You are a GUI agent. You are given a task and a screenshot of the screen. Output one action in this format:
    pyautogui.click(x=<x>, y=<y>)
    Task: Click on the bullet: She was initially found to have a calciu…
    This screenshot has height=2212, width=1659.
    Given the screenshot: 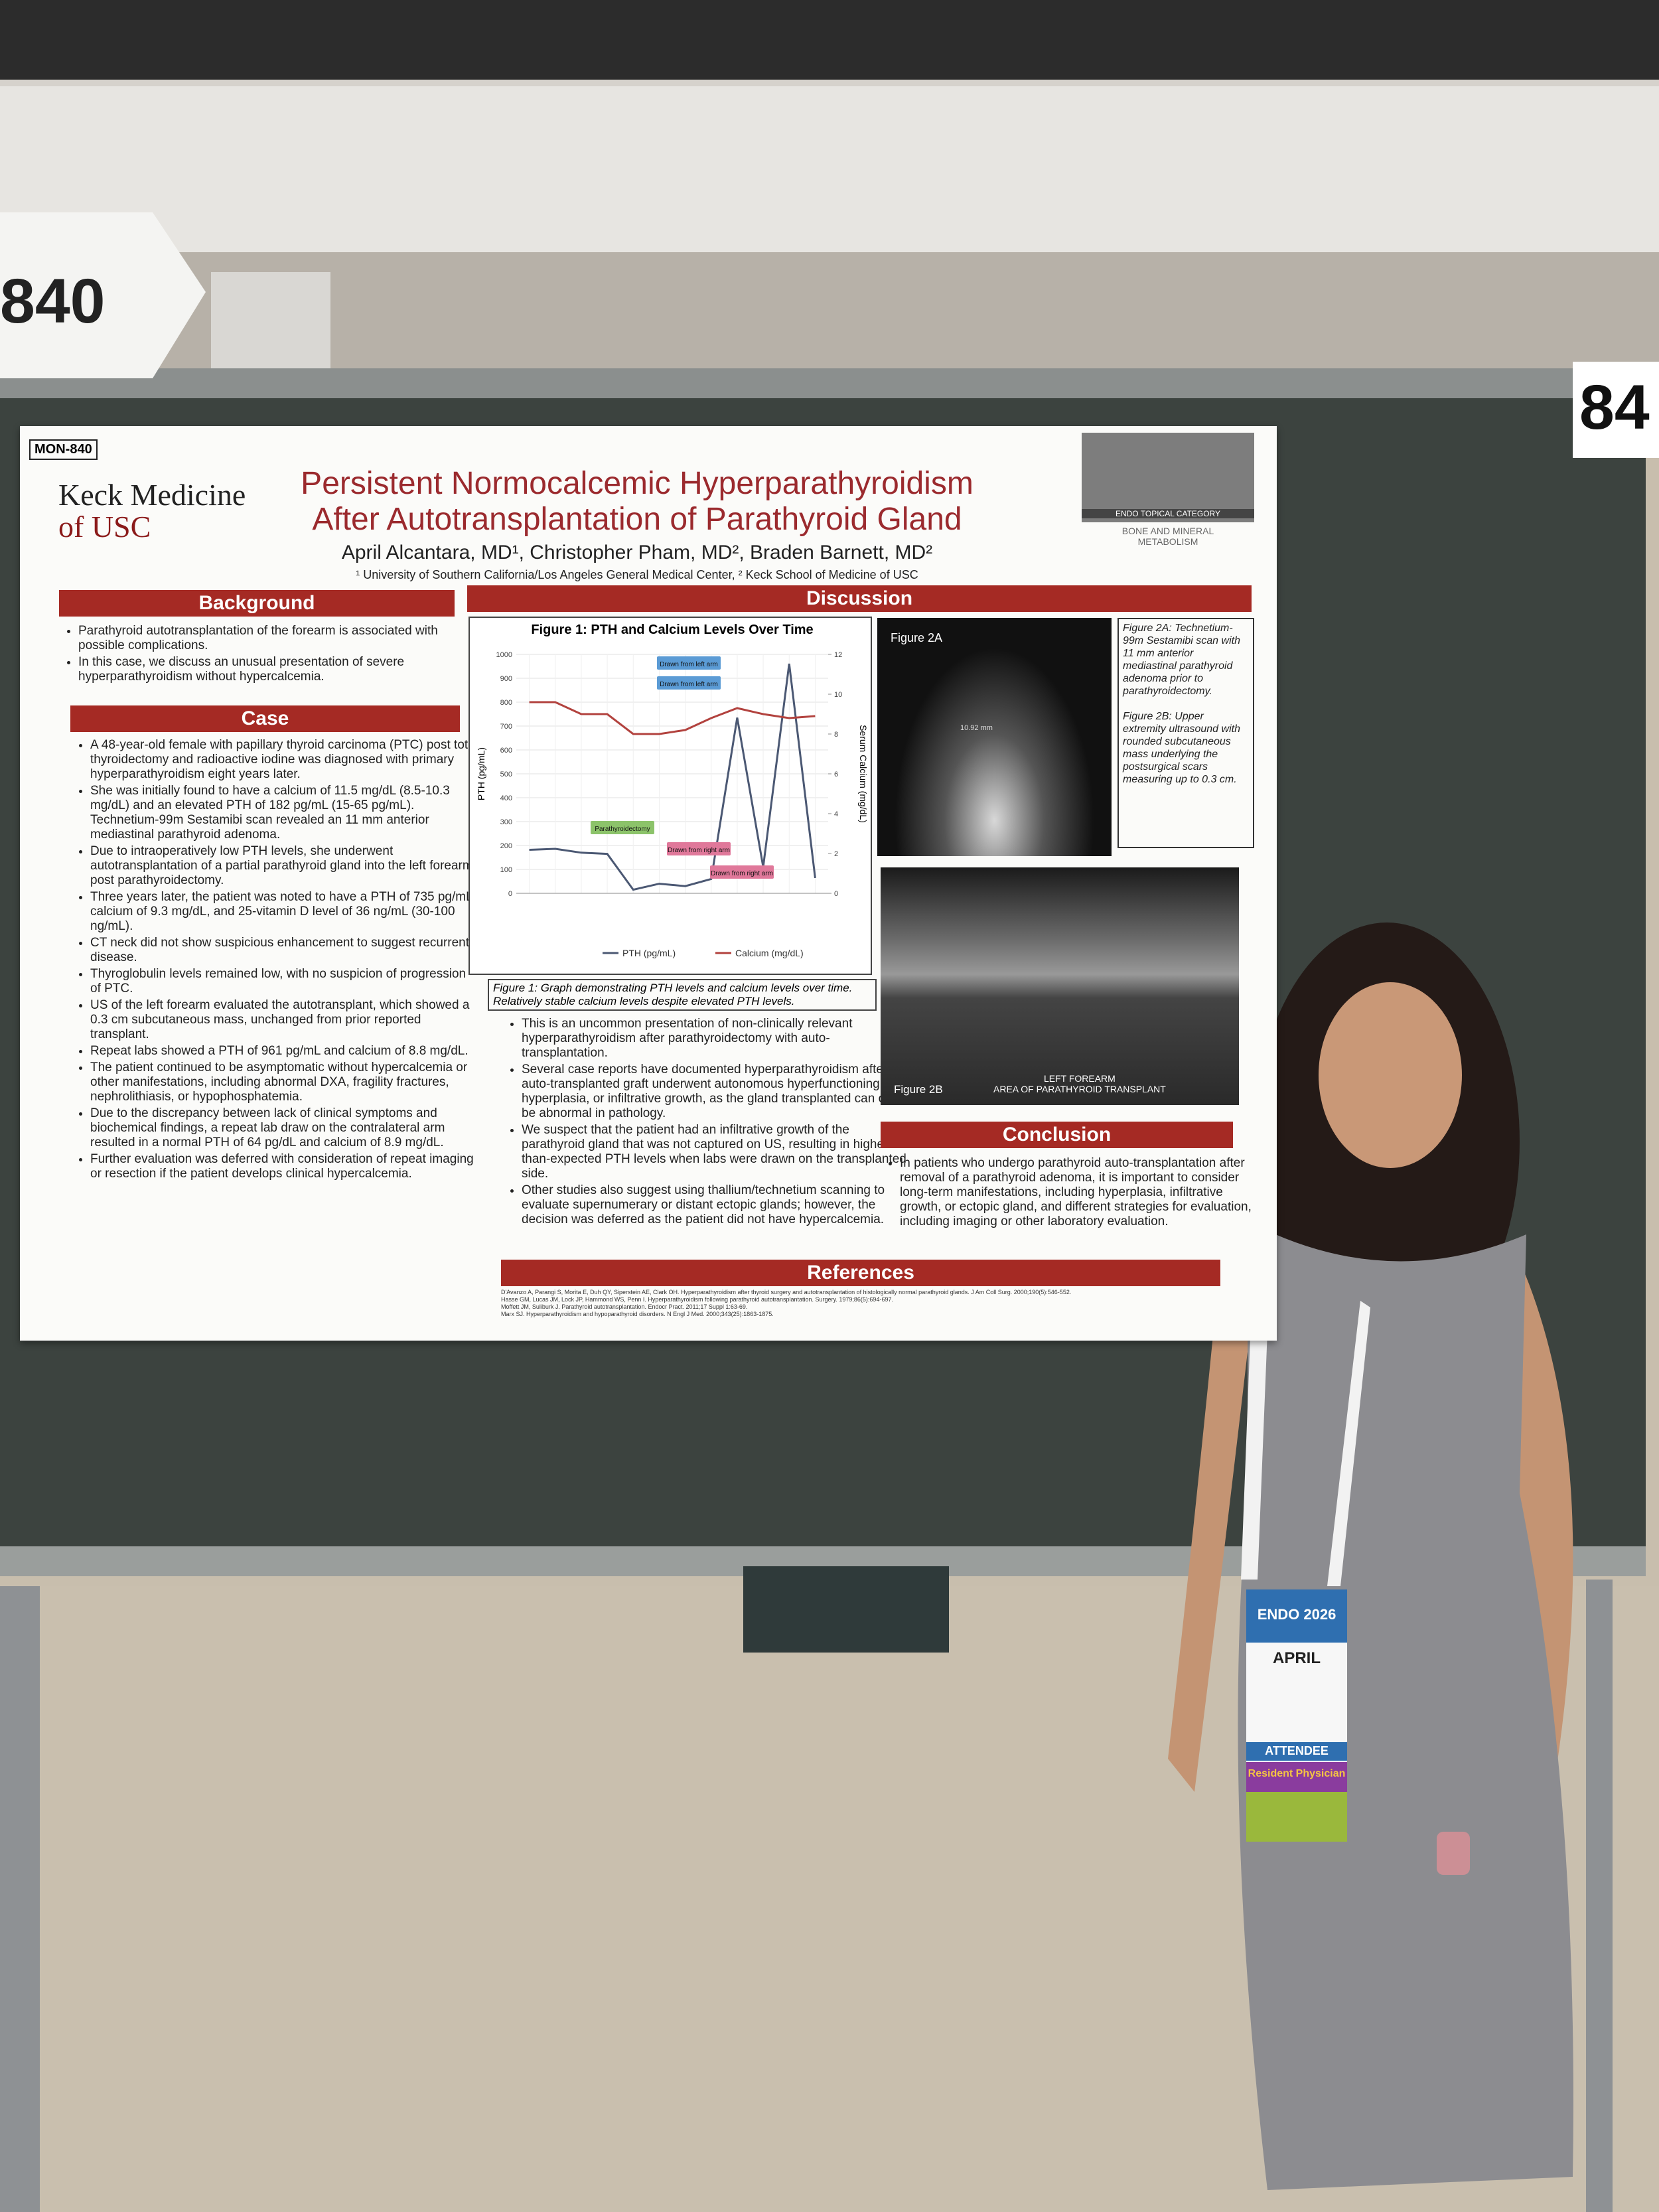 What is the action you would take?
    pyautogui.click(x=284, y=813)
    